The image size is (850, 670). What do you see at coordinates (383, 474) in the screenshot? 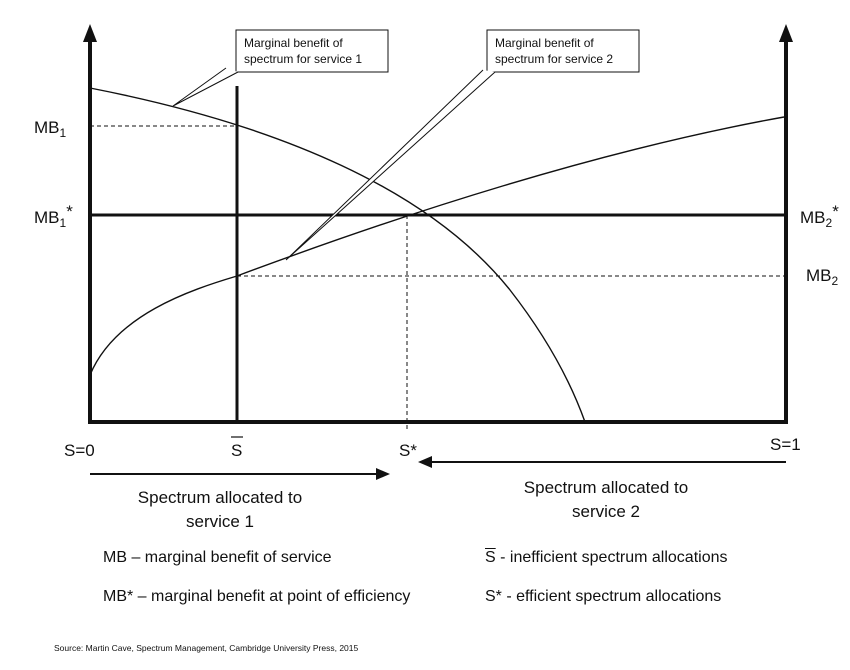
I see `arrow-service-1-head` at bounding box center [383, 474].